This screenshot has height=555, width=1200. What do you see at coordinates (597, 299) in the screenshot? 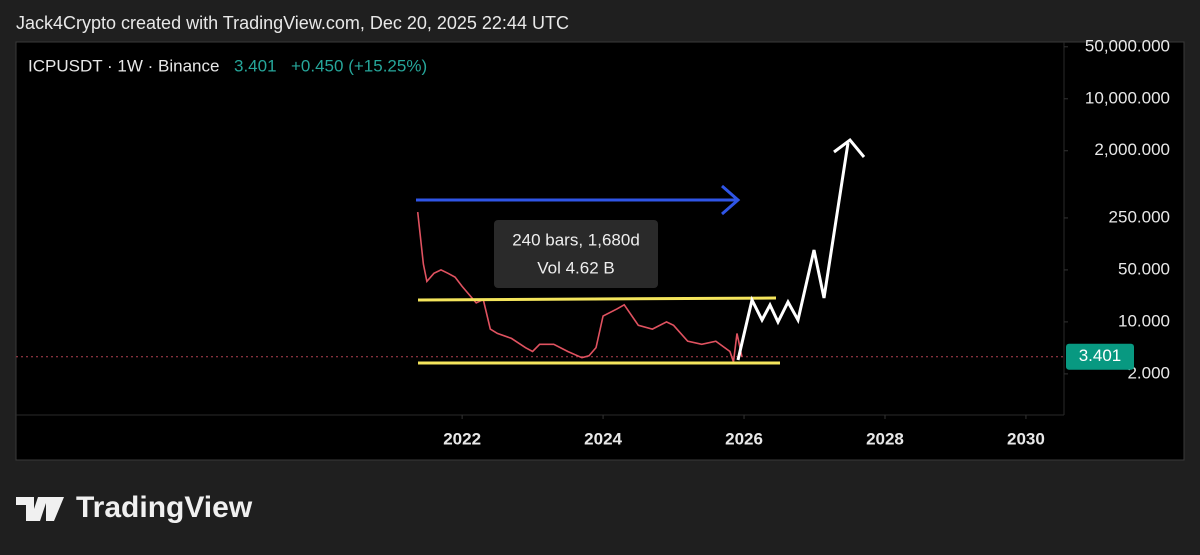
I see `resistance-line` at bounding box center [597, 299].